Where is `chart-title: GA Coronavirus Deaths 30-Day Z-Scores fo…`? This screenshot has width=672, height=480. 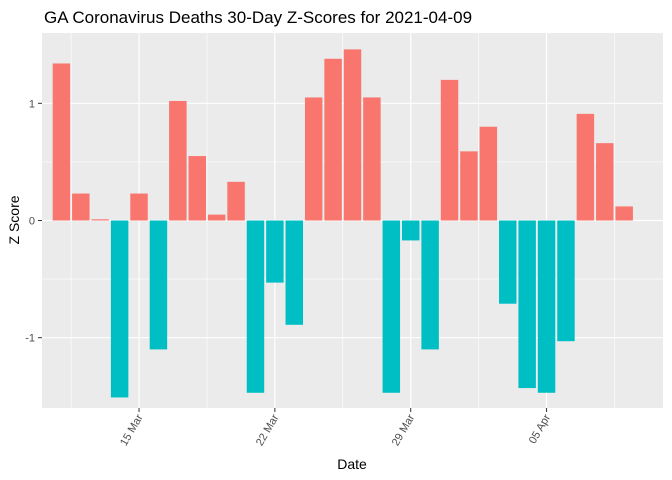
chart-title: GA Coronavirus Deaths 30-Day Z-Scores fo… is located at coordinates (258, 17).